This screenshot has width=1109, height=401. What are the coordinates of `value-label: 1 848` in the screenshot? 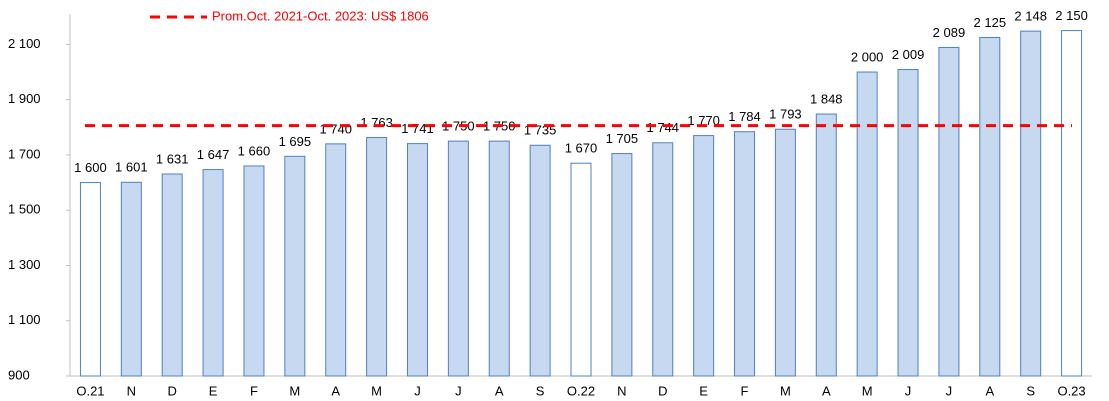 It's located at (826, 98).